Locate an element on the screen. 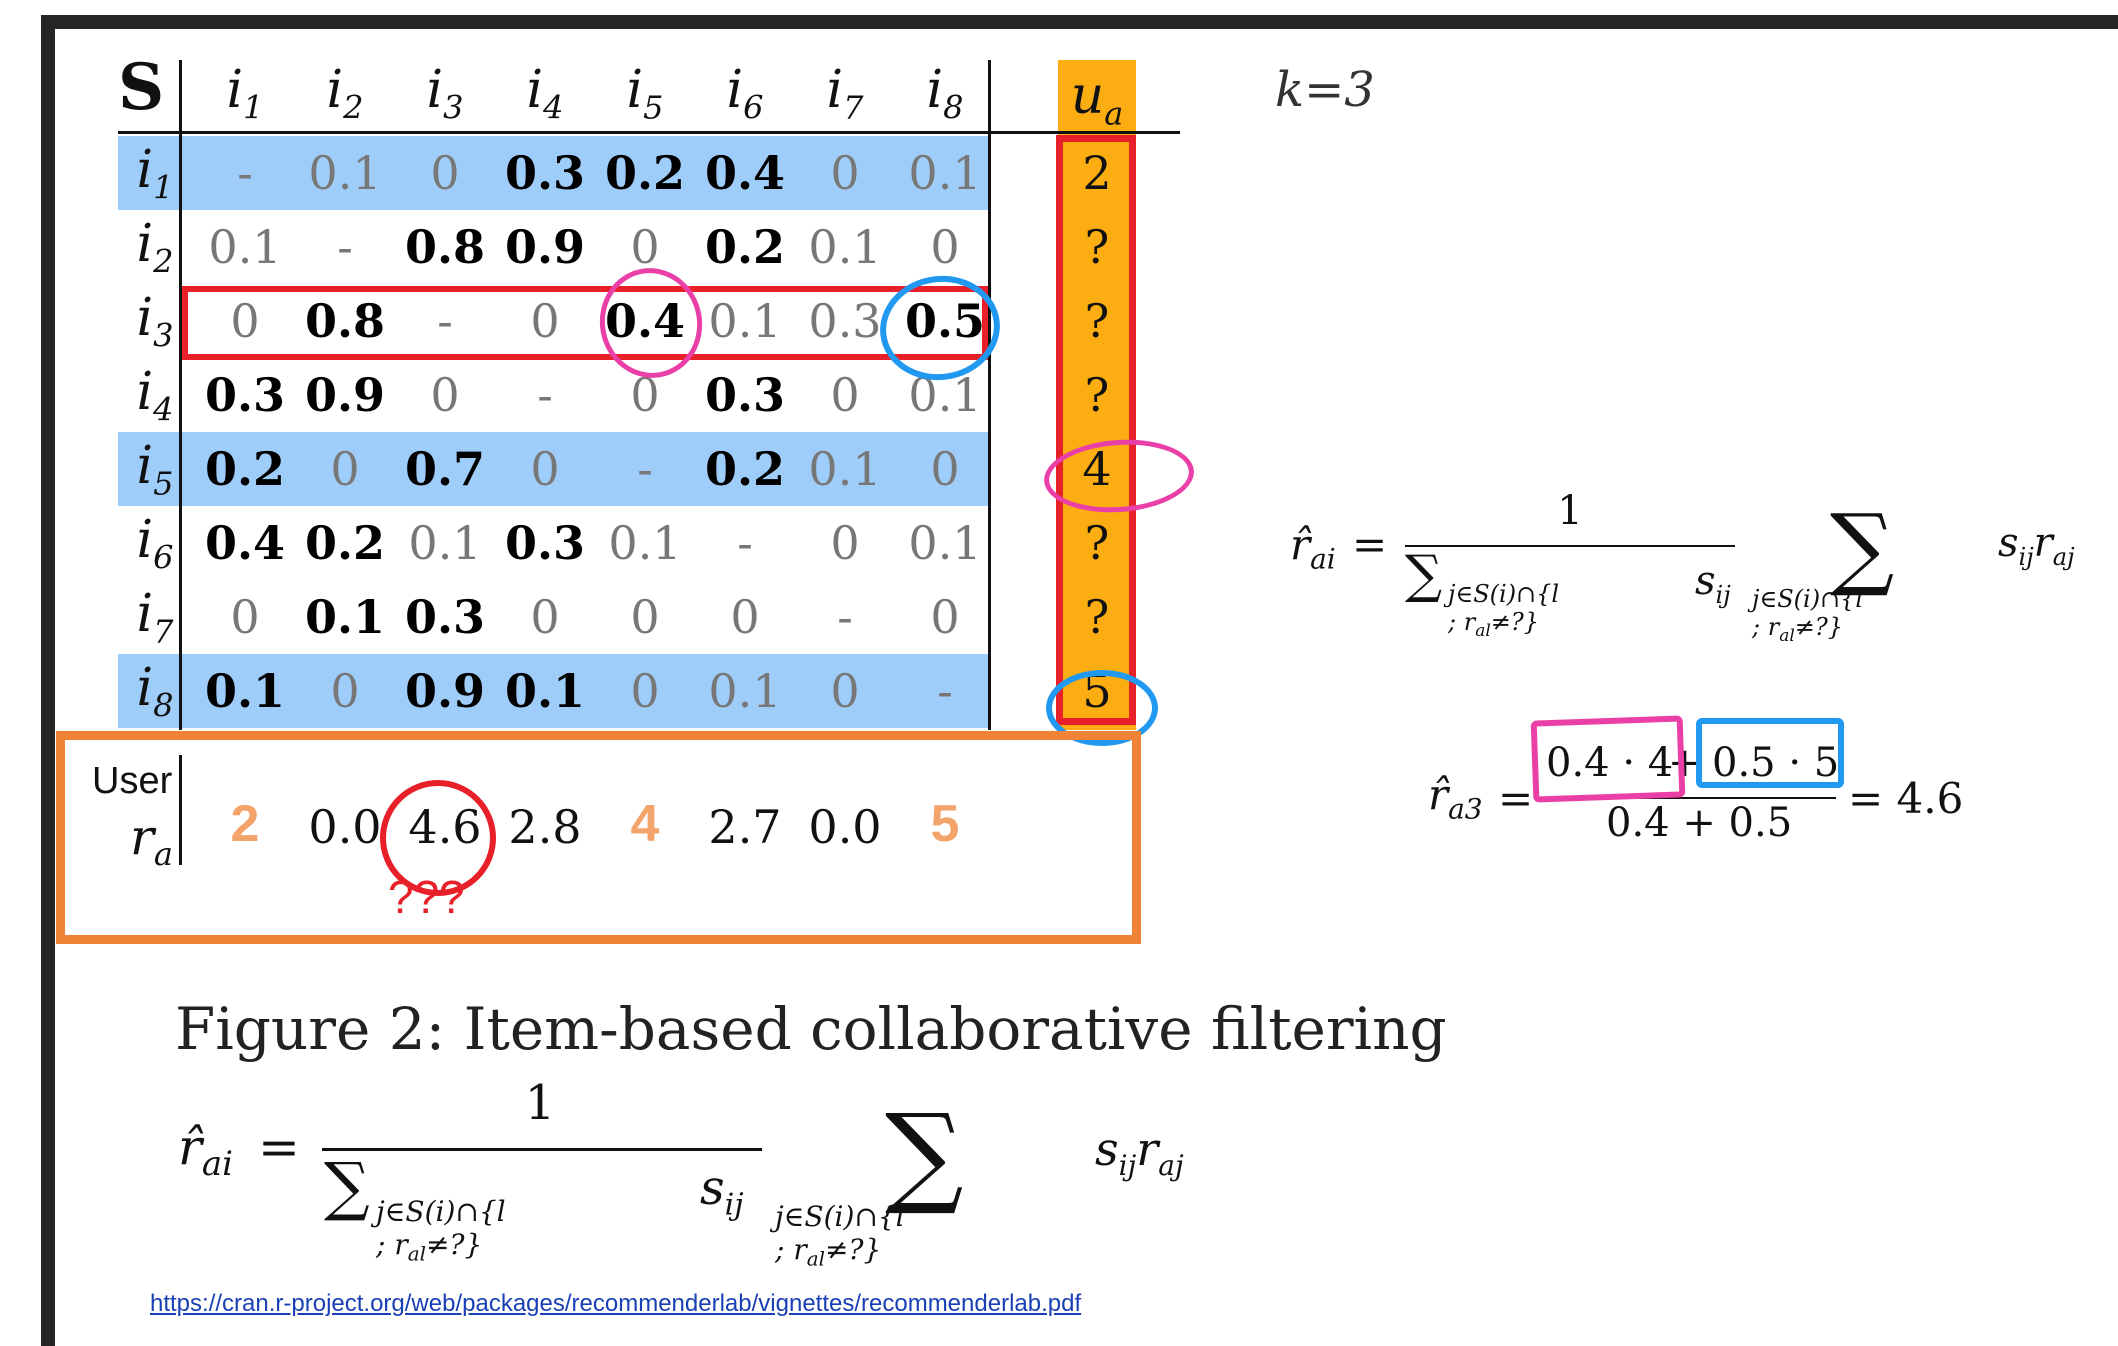  blue-box-term-b is located at coordinates (1770, 753).